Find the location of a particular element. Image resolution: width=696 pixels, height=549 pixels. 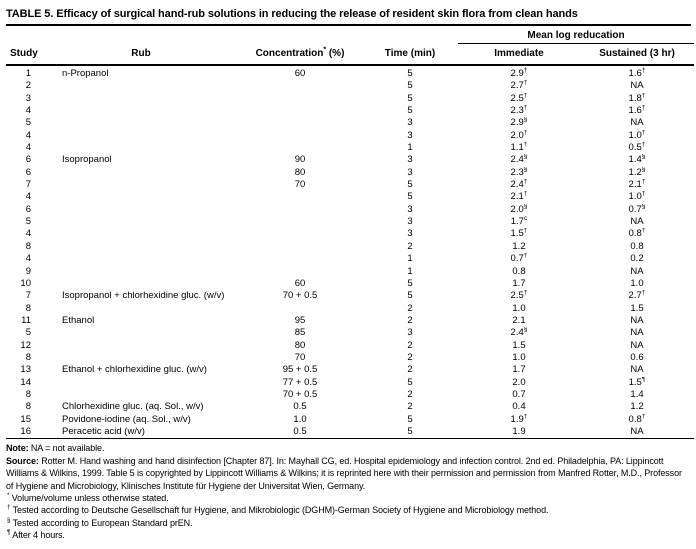

cell-rub: Ethanol + chlorhexidine gluc. (w/v) is located at coordinates (134, 370).